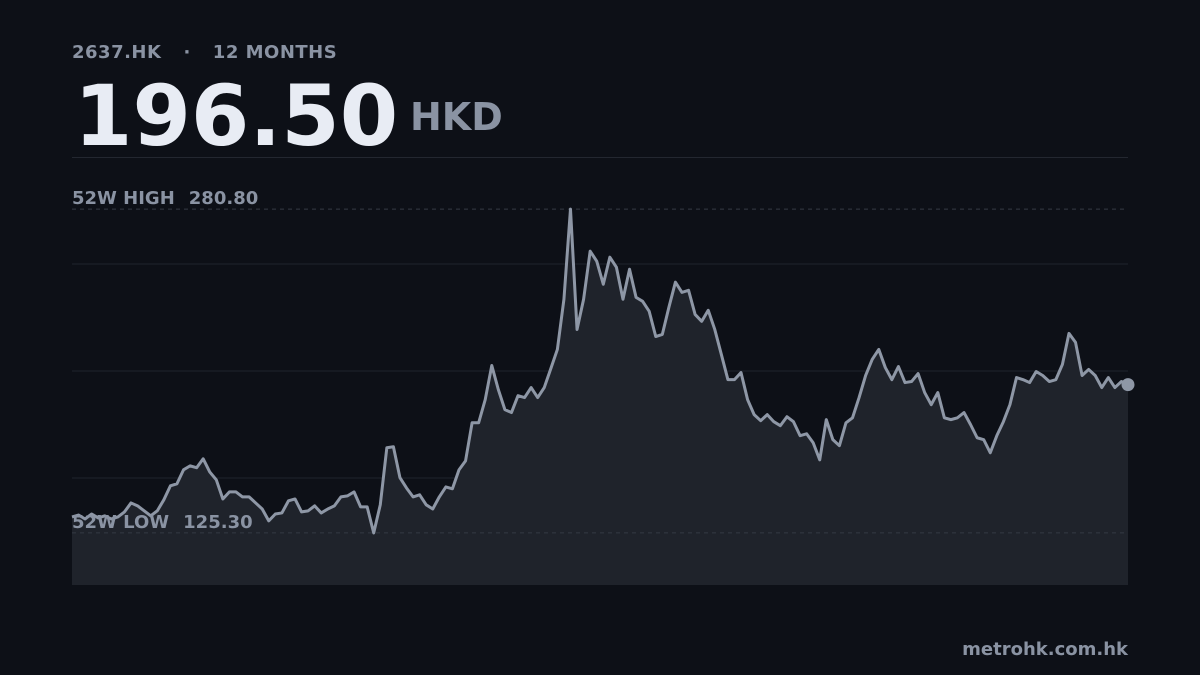 This screenshot has width=1200, height=675. Describe the element at coordinates (275, 52) in the screenshot. I see `period: 12 MONTHS` at that location.